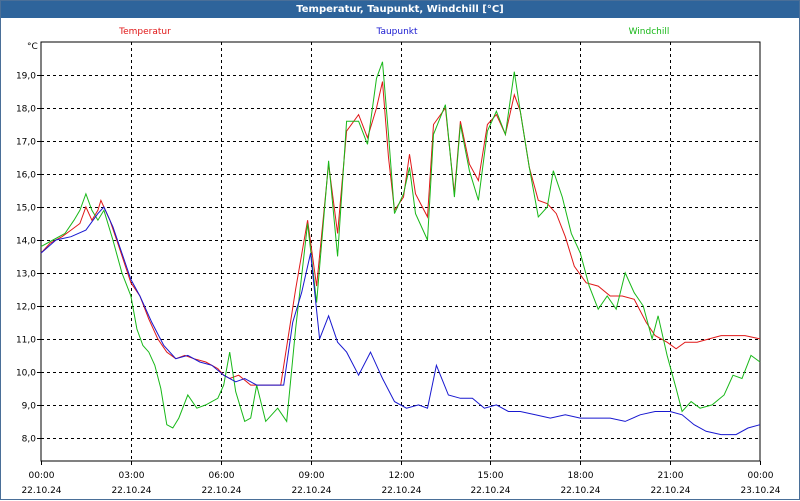 This screenshot has width=800, height=501. I want to click on y-axis-label: °C, so click(32, 47).